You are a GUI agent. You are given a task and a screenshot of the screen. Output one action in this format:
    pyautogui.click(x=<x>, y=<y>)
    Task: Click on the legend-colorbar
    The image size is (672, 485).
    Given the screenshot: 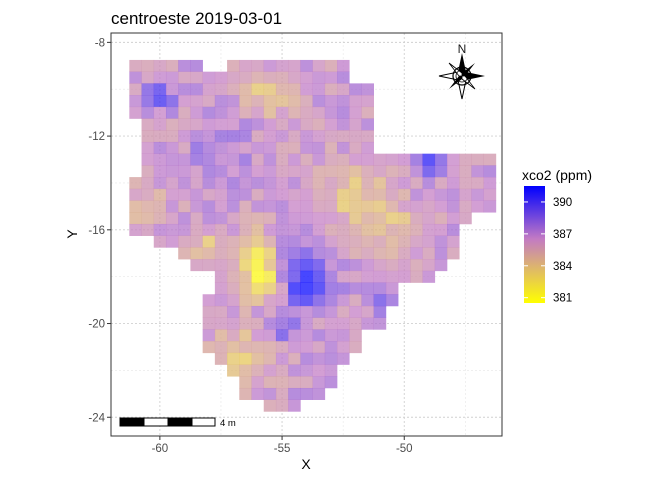 What is the action you would take?
    pyautogui.click(x=534, y=244)
    